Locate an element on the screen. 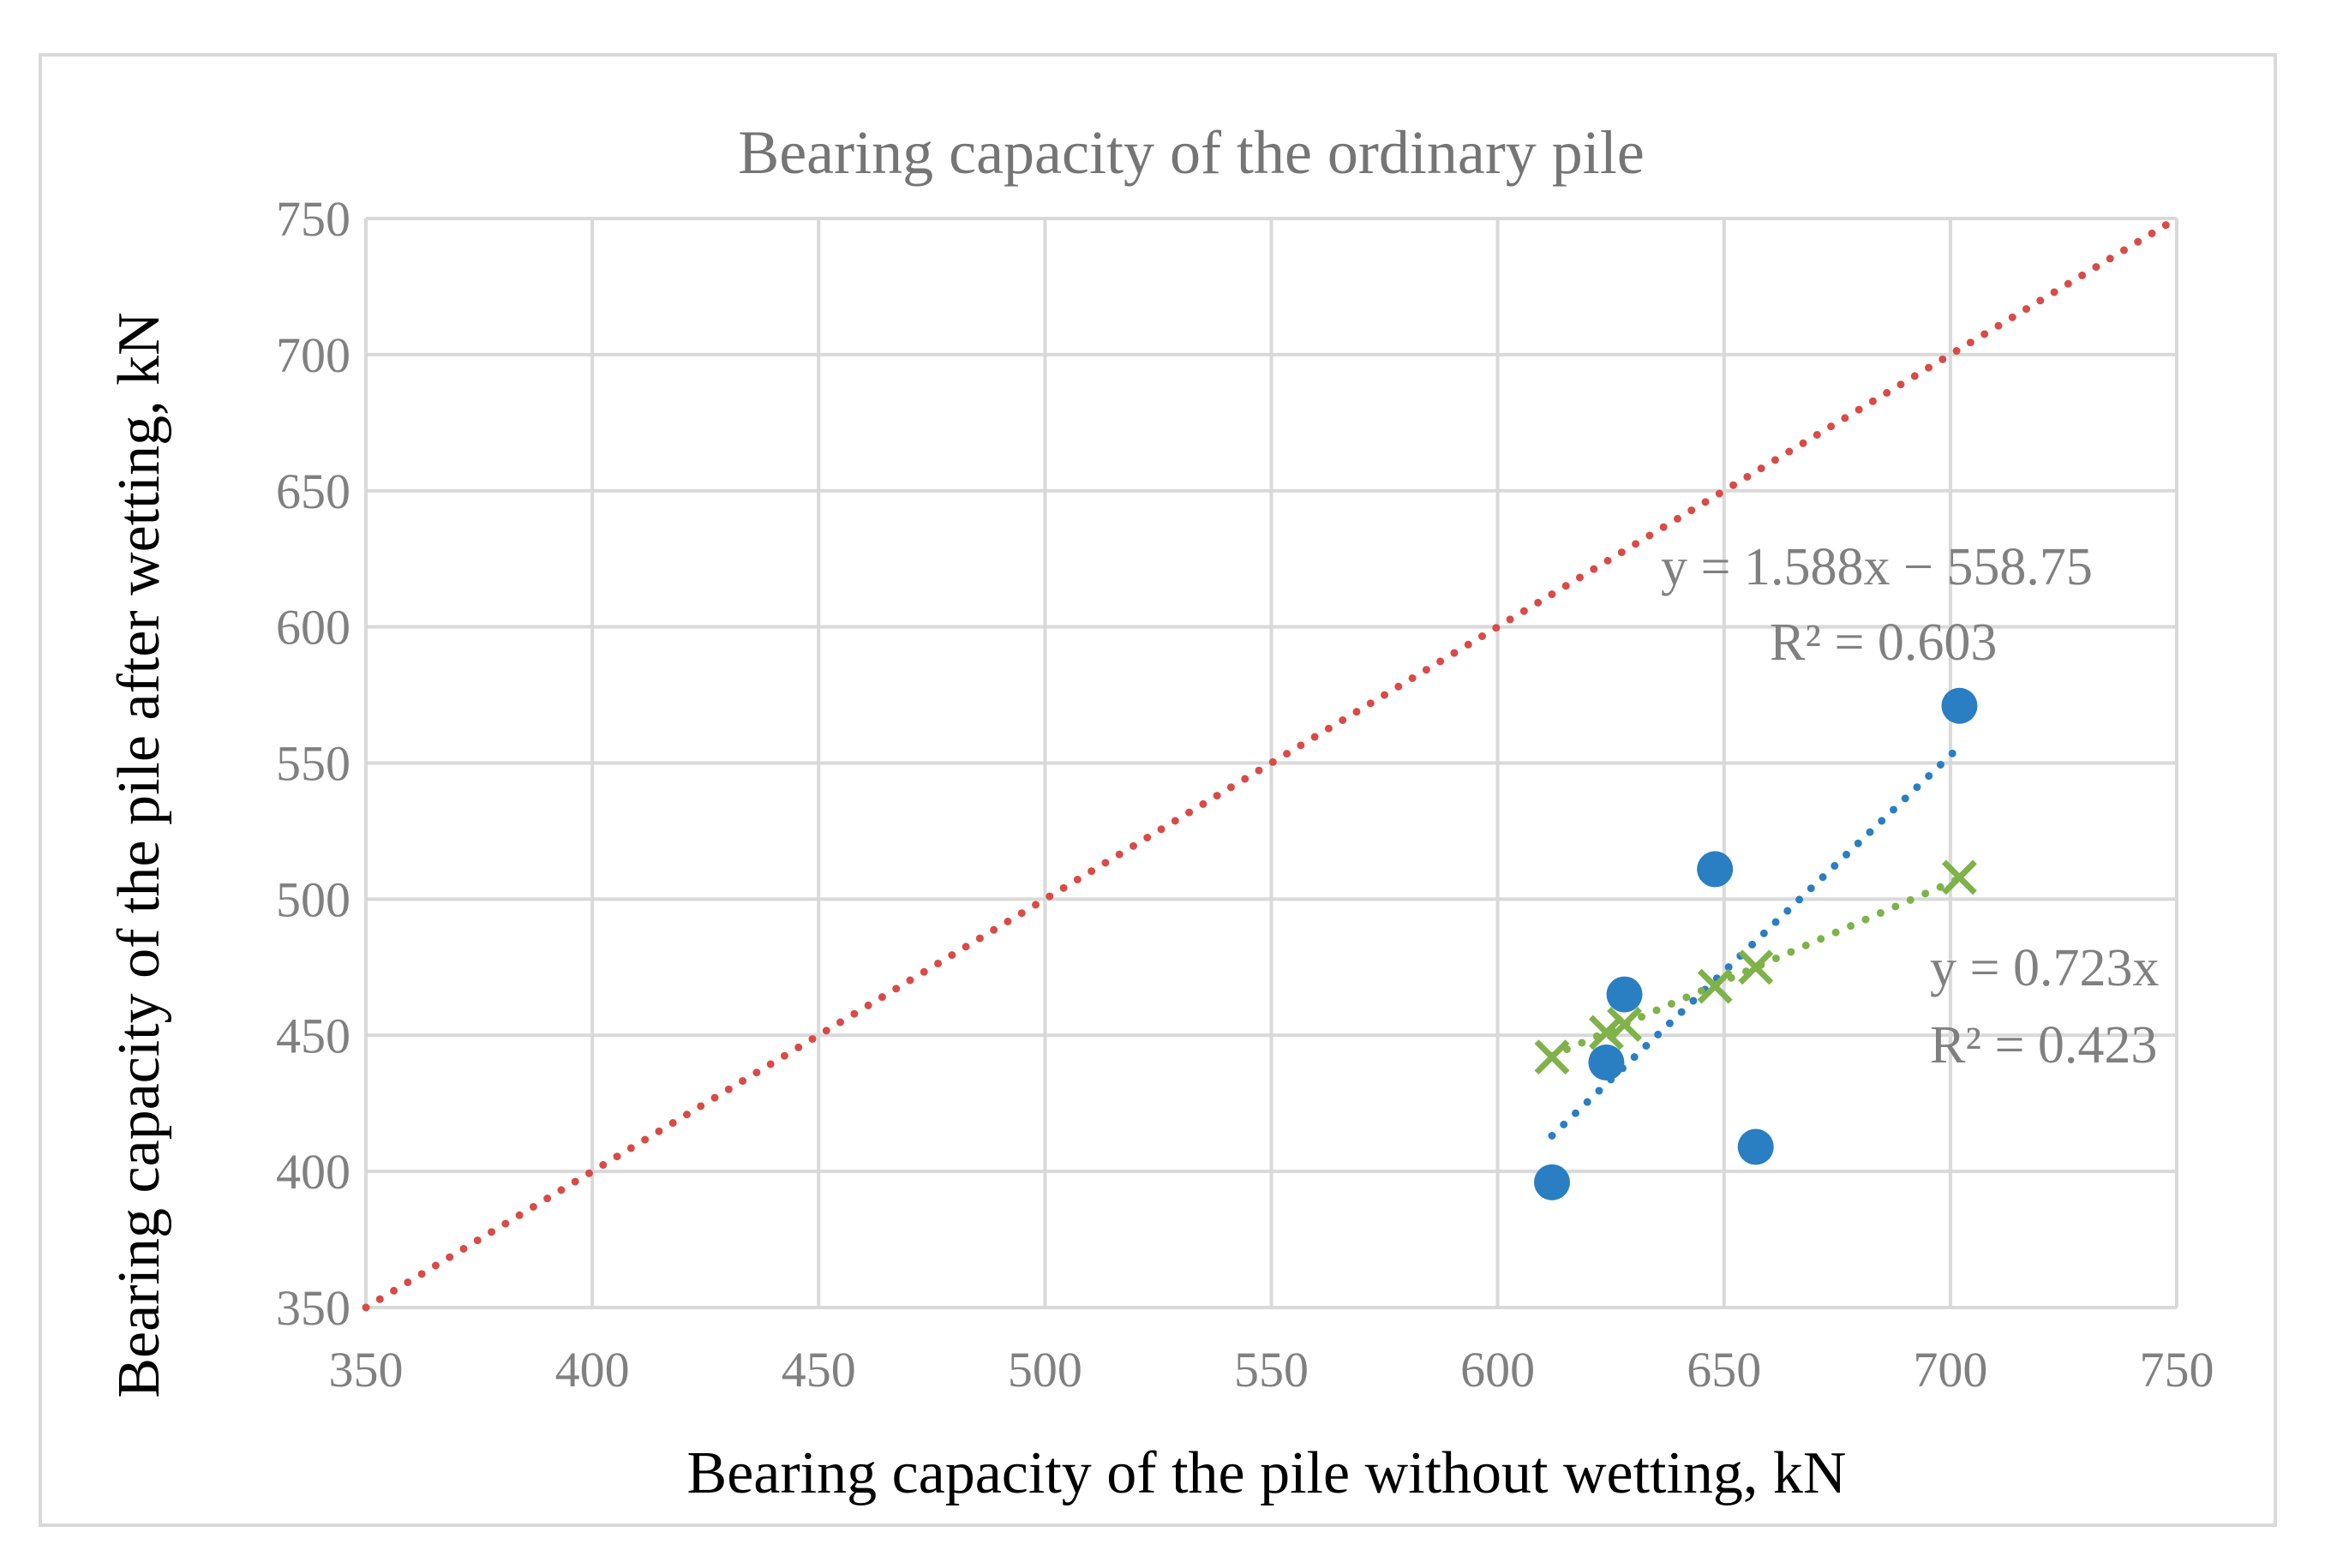 The height and width of the screenshot is (1568, 2325). x-tick-label: 400 is located at coordinates (593, 1369).